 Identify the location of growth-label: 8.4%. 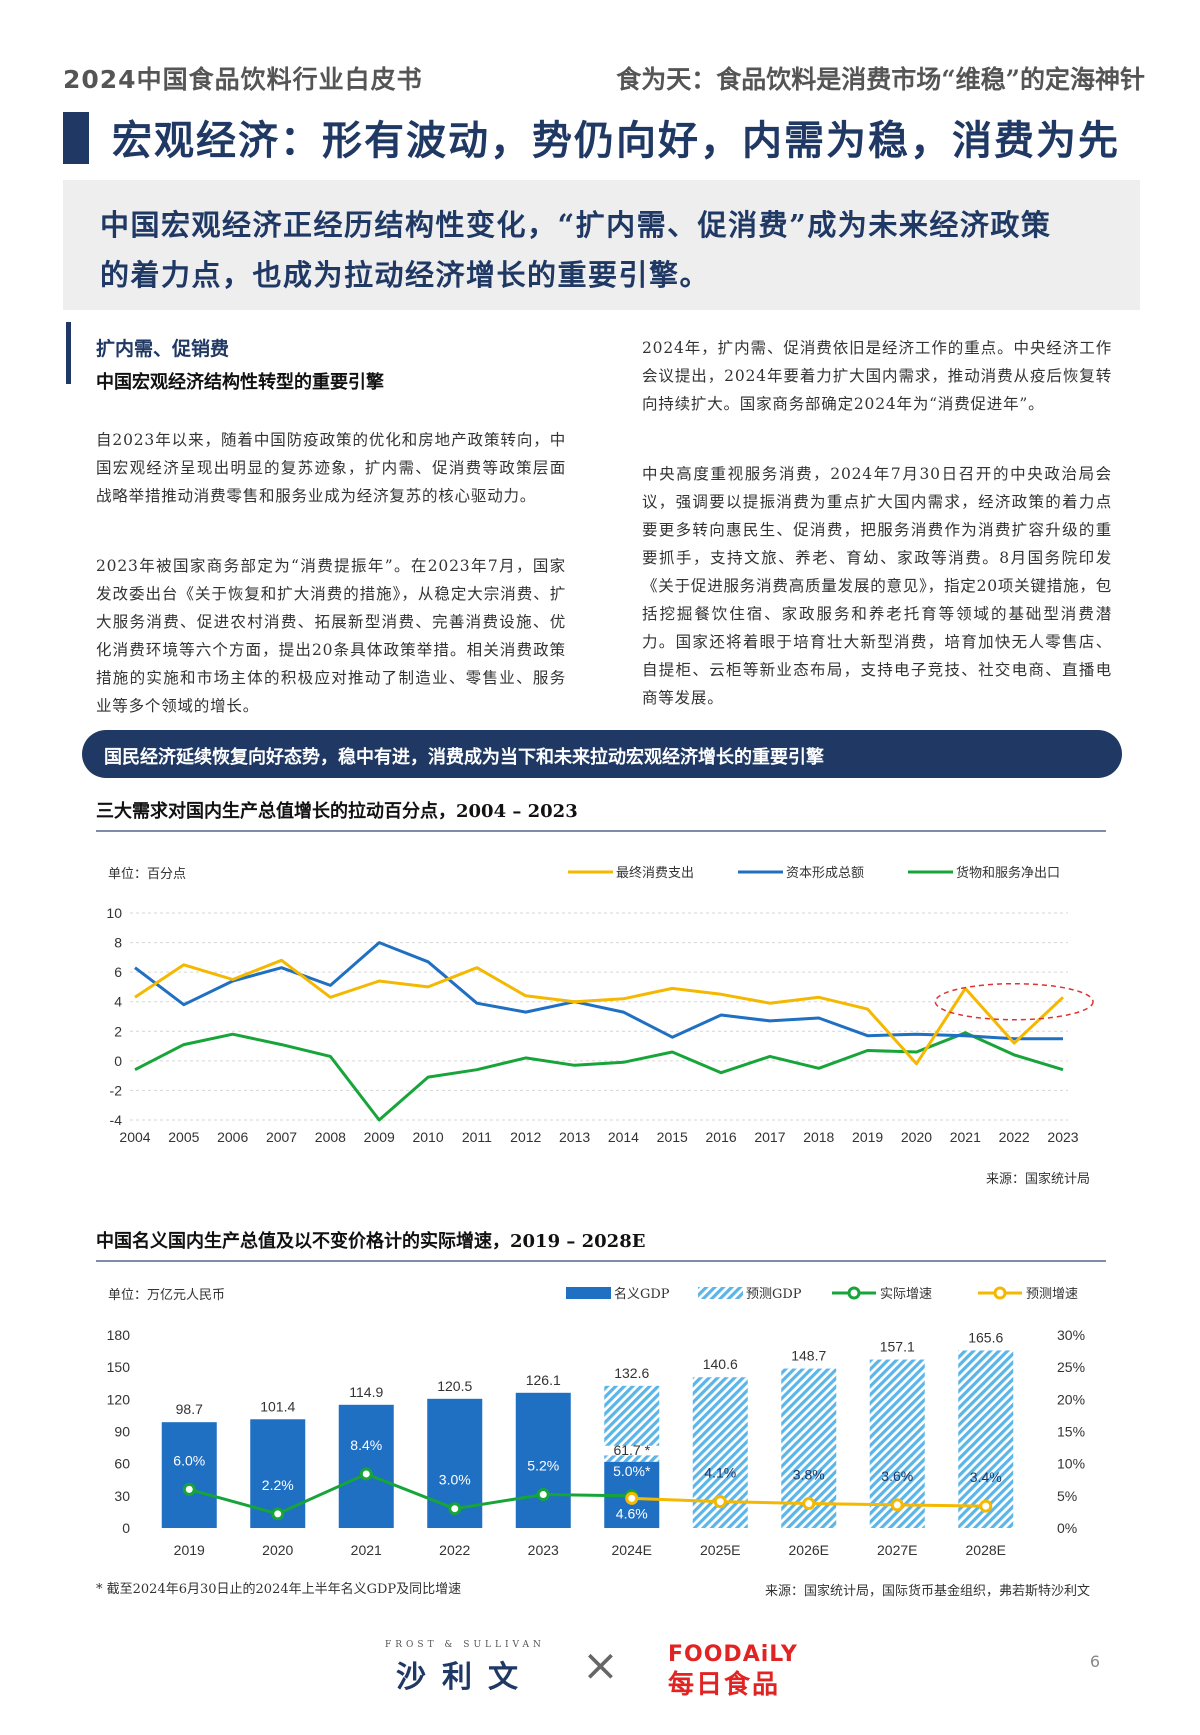
(366, 1445).